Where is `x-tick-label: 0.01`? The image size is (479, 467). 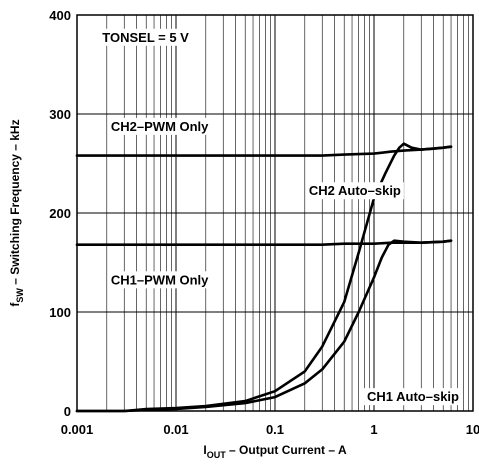
x-tick-label: 0.01 is located at coordinates (175, 429).